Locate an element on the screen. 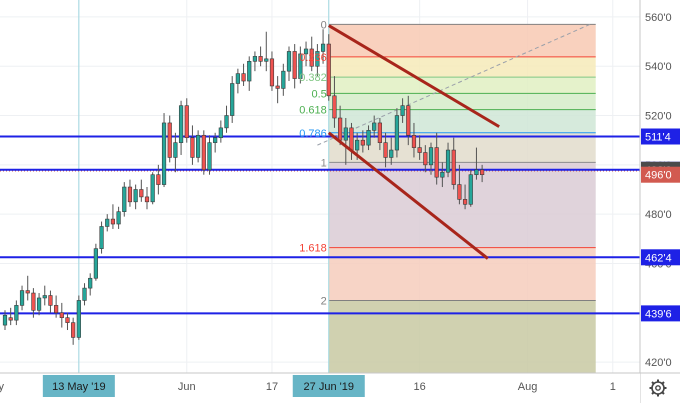  fib-trend-line is located at coordinates (454, 84).